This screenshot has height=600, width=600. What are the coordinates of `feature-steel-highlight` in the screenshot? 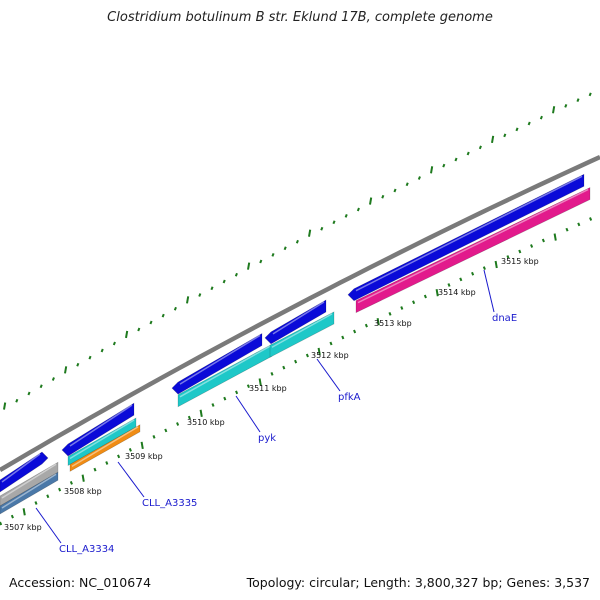 It's located at (29, 491).